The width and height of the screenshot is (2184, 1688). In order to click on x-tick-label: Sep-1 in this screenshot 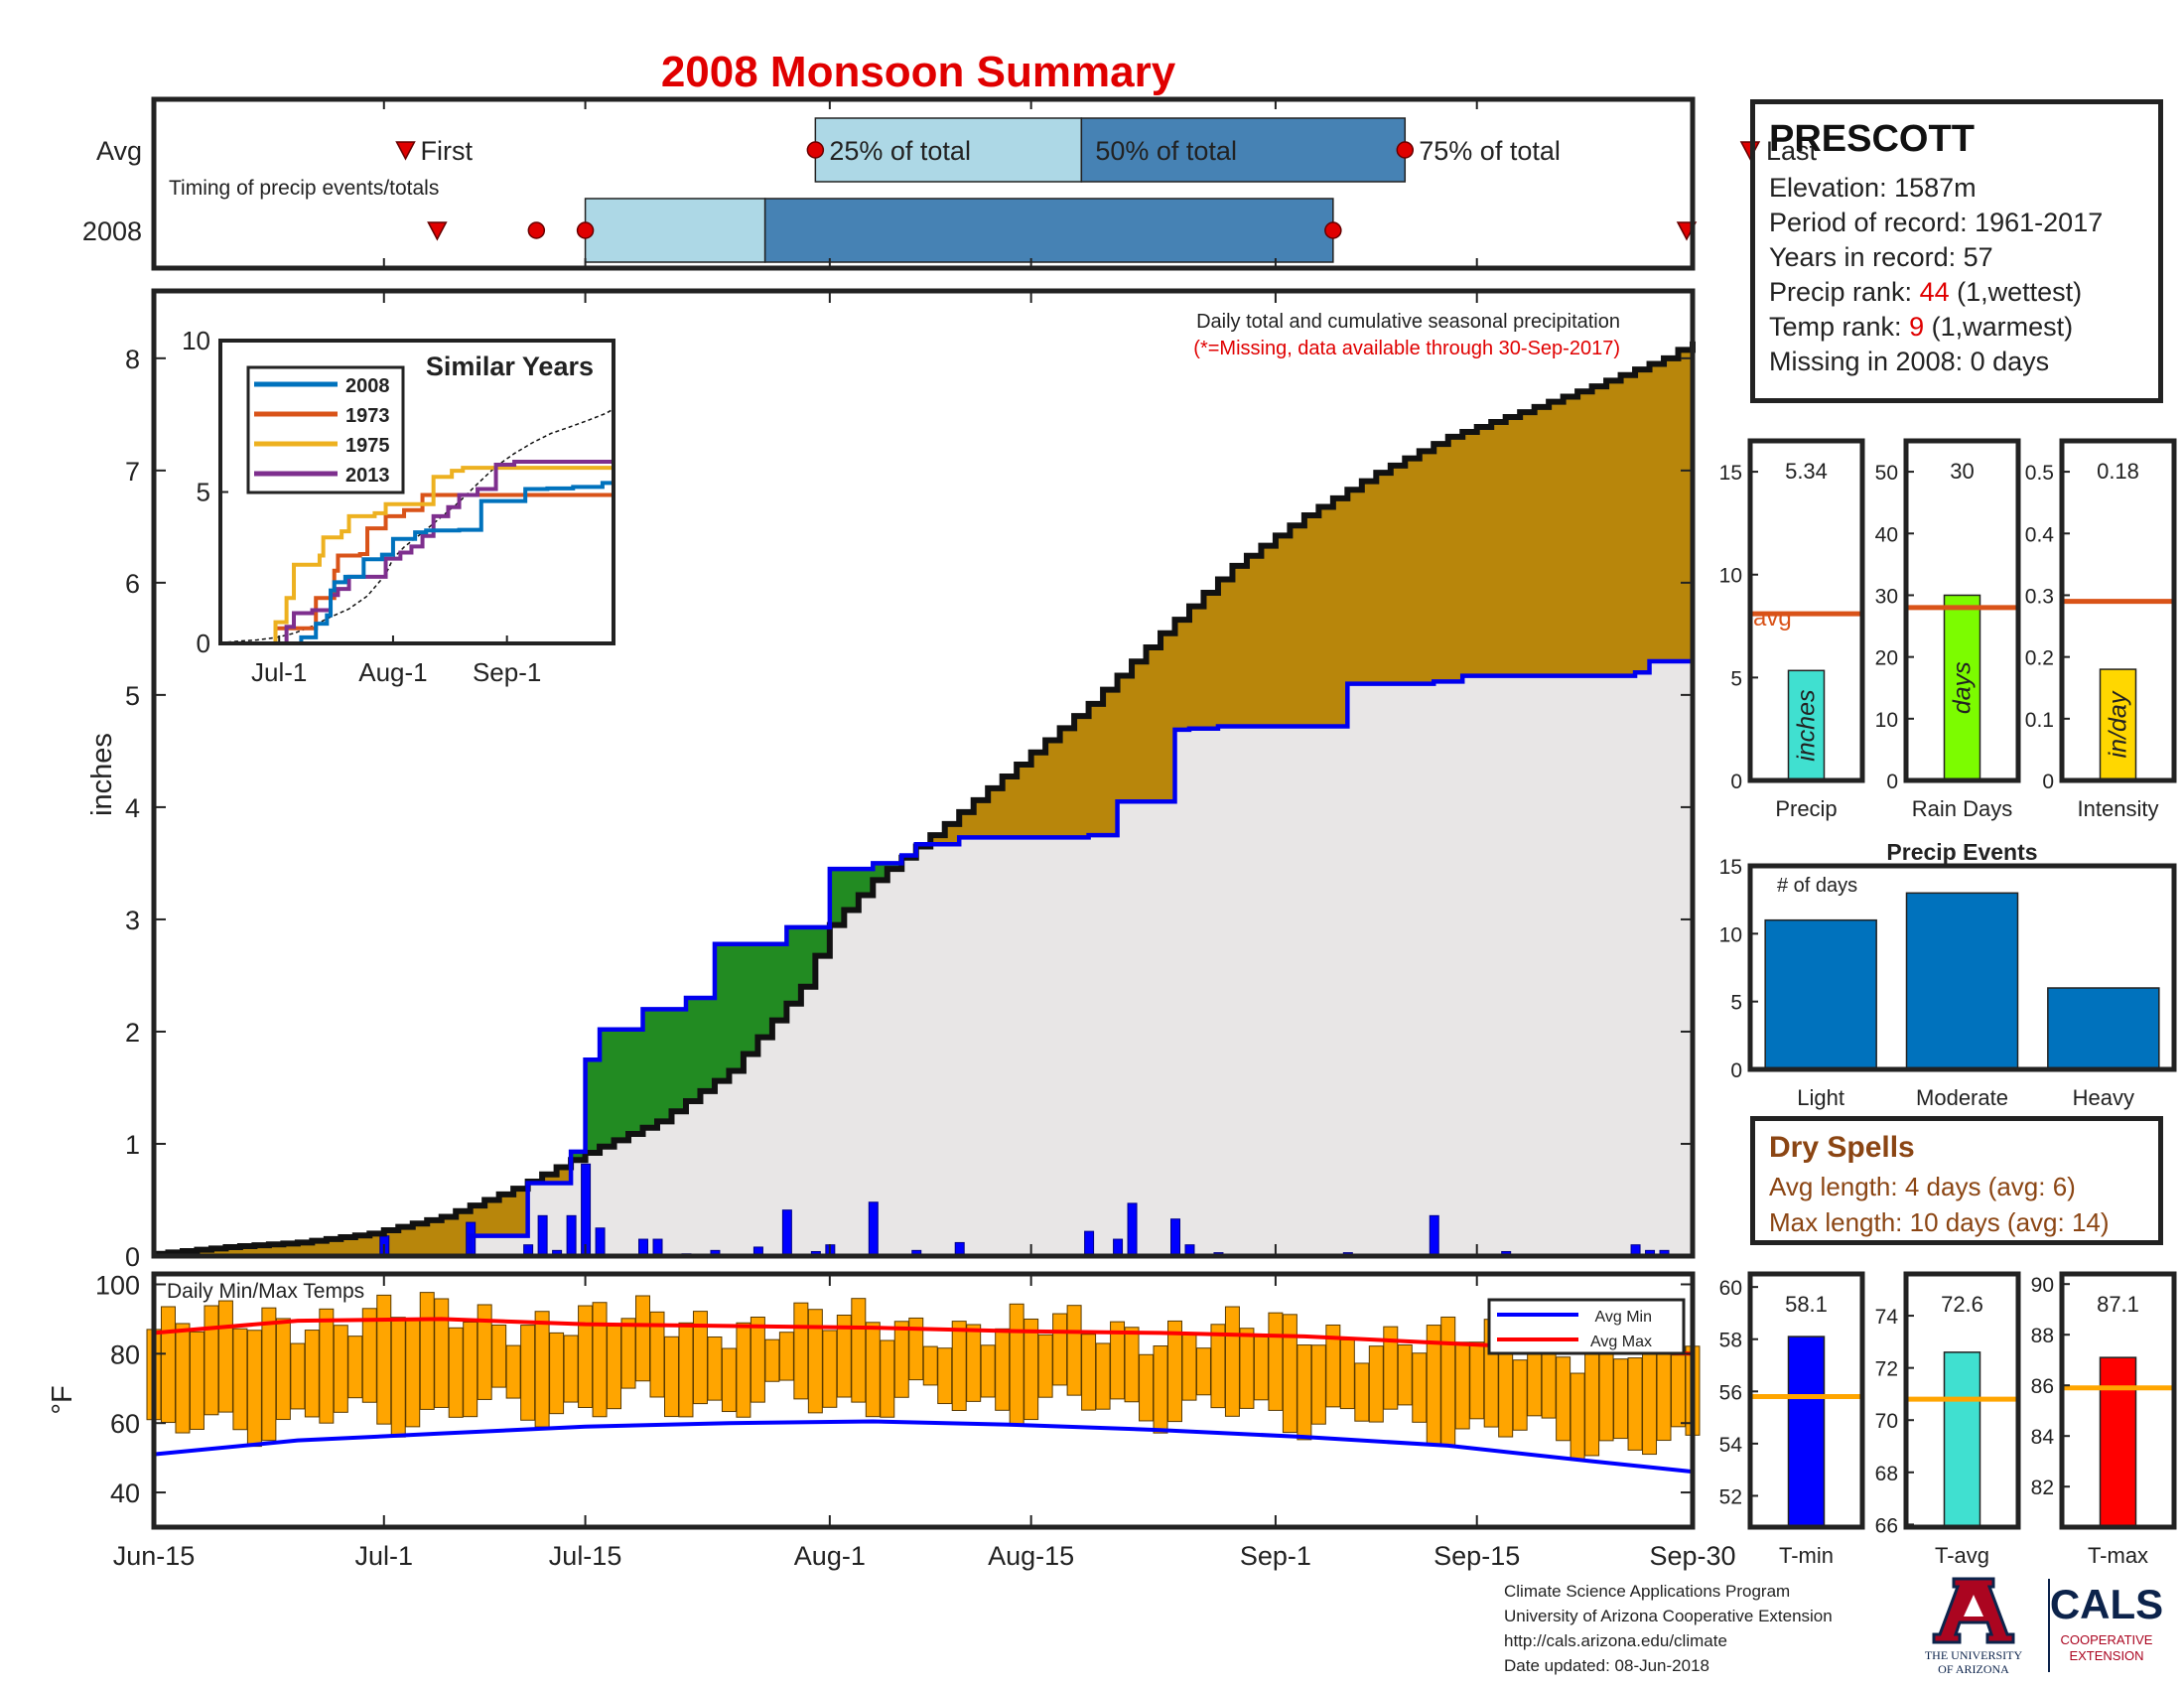, I will do `click(1275, 1556)`.